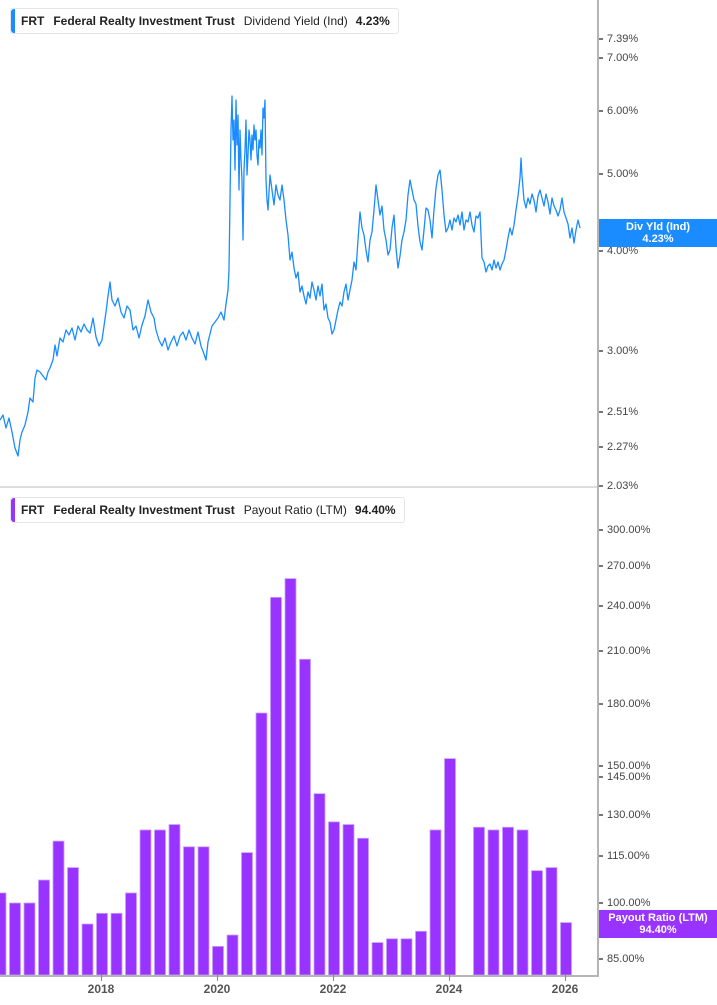 The height and width of the screenshot is (1005, 717). I want to click on dividend-yield-y-tick-label: 2.03%, so click(623, 486).